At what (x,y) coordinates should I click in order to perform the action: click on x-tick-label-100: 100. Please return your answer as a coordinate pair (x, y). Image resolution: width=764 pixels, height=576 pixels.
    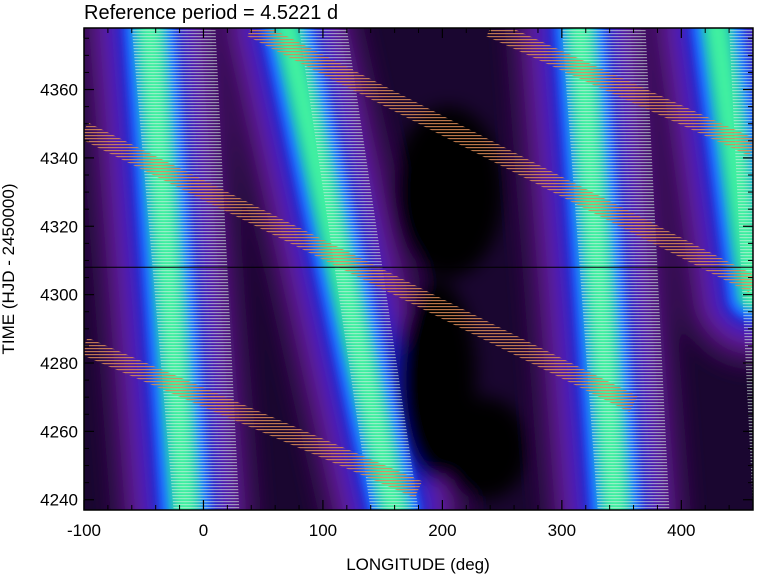
    Looking at the image, I should click on (323, 530).